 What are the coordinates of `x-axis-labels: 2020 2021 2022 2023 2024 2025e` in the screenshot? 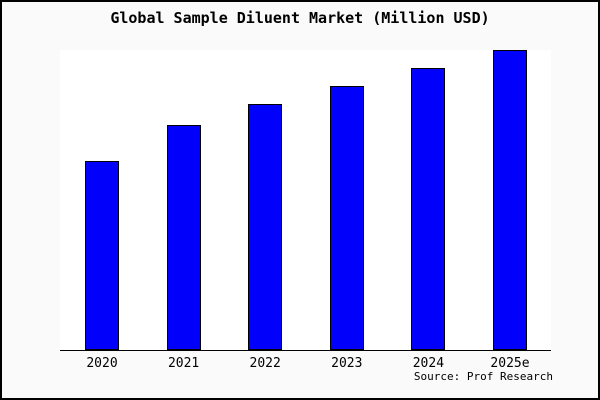 It's located at (300, 364).